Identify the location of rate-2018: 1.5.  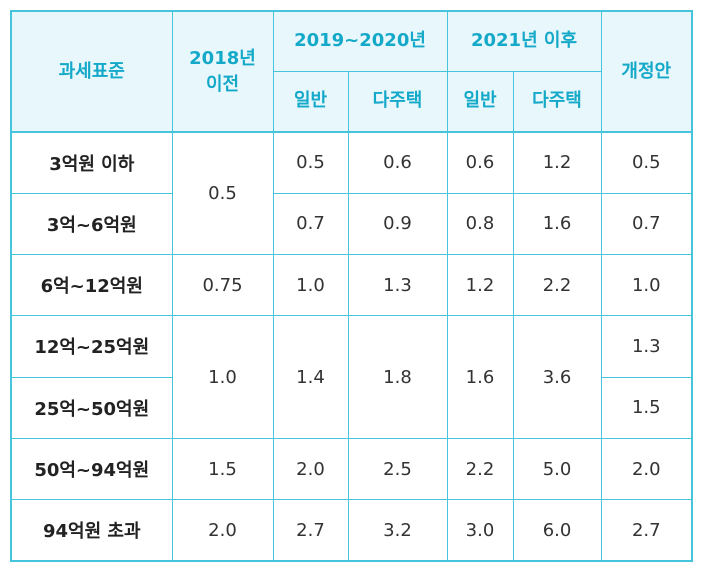
(222, 469).